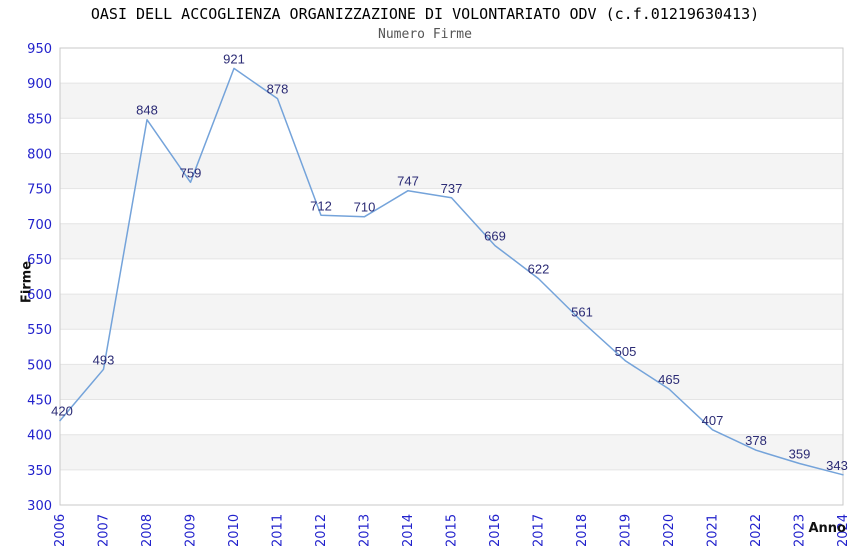  What do you see at coordinates (321, 205) in the screenshot?
I see `data-point-label: 712` at bounding box center [321, 205].